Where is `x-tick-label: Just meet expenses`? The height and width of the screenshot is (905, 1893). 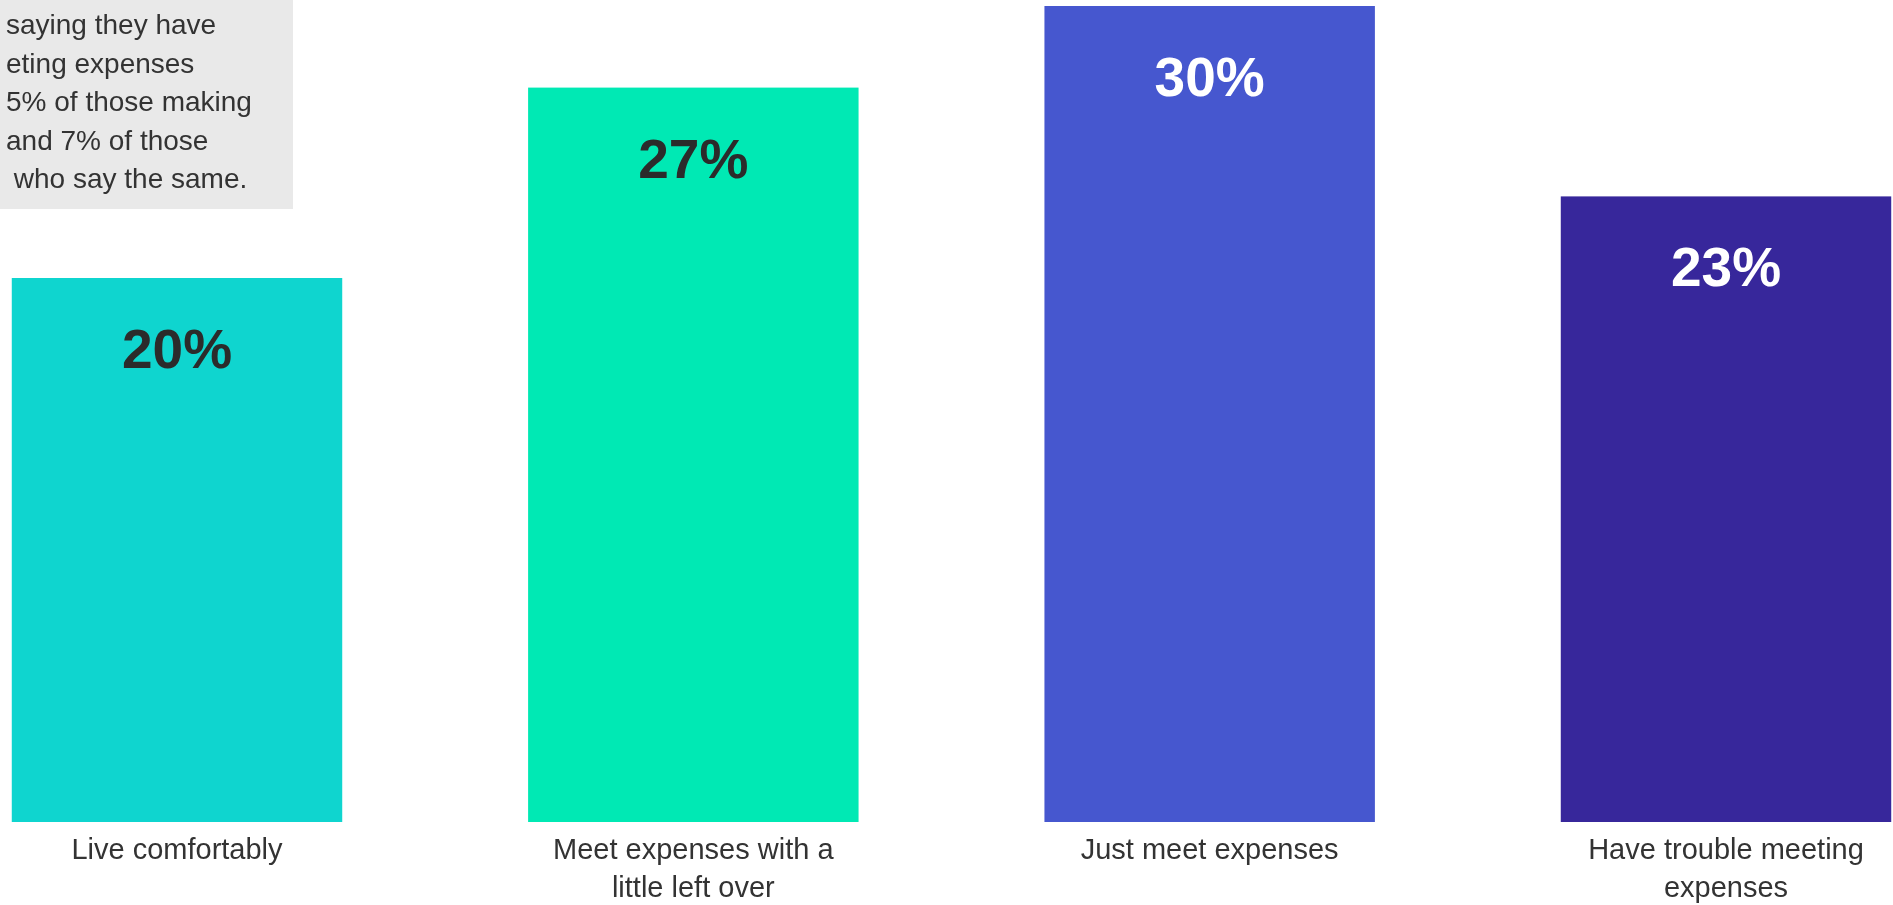 x-tick-label: Just meet expenses is located at coordinates (1209, 849).